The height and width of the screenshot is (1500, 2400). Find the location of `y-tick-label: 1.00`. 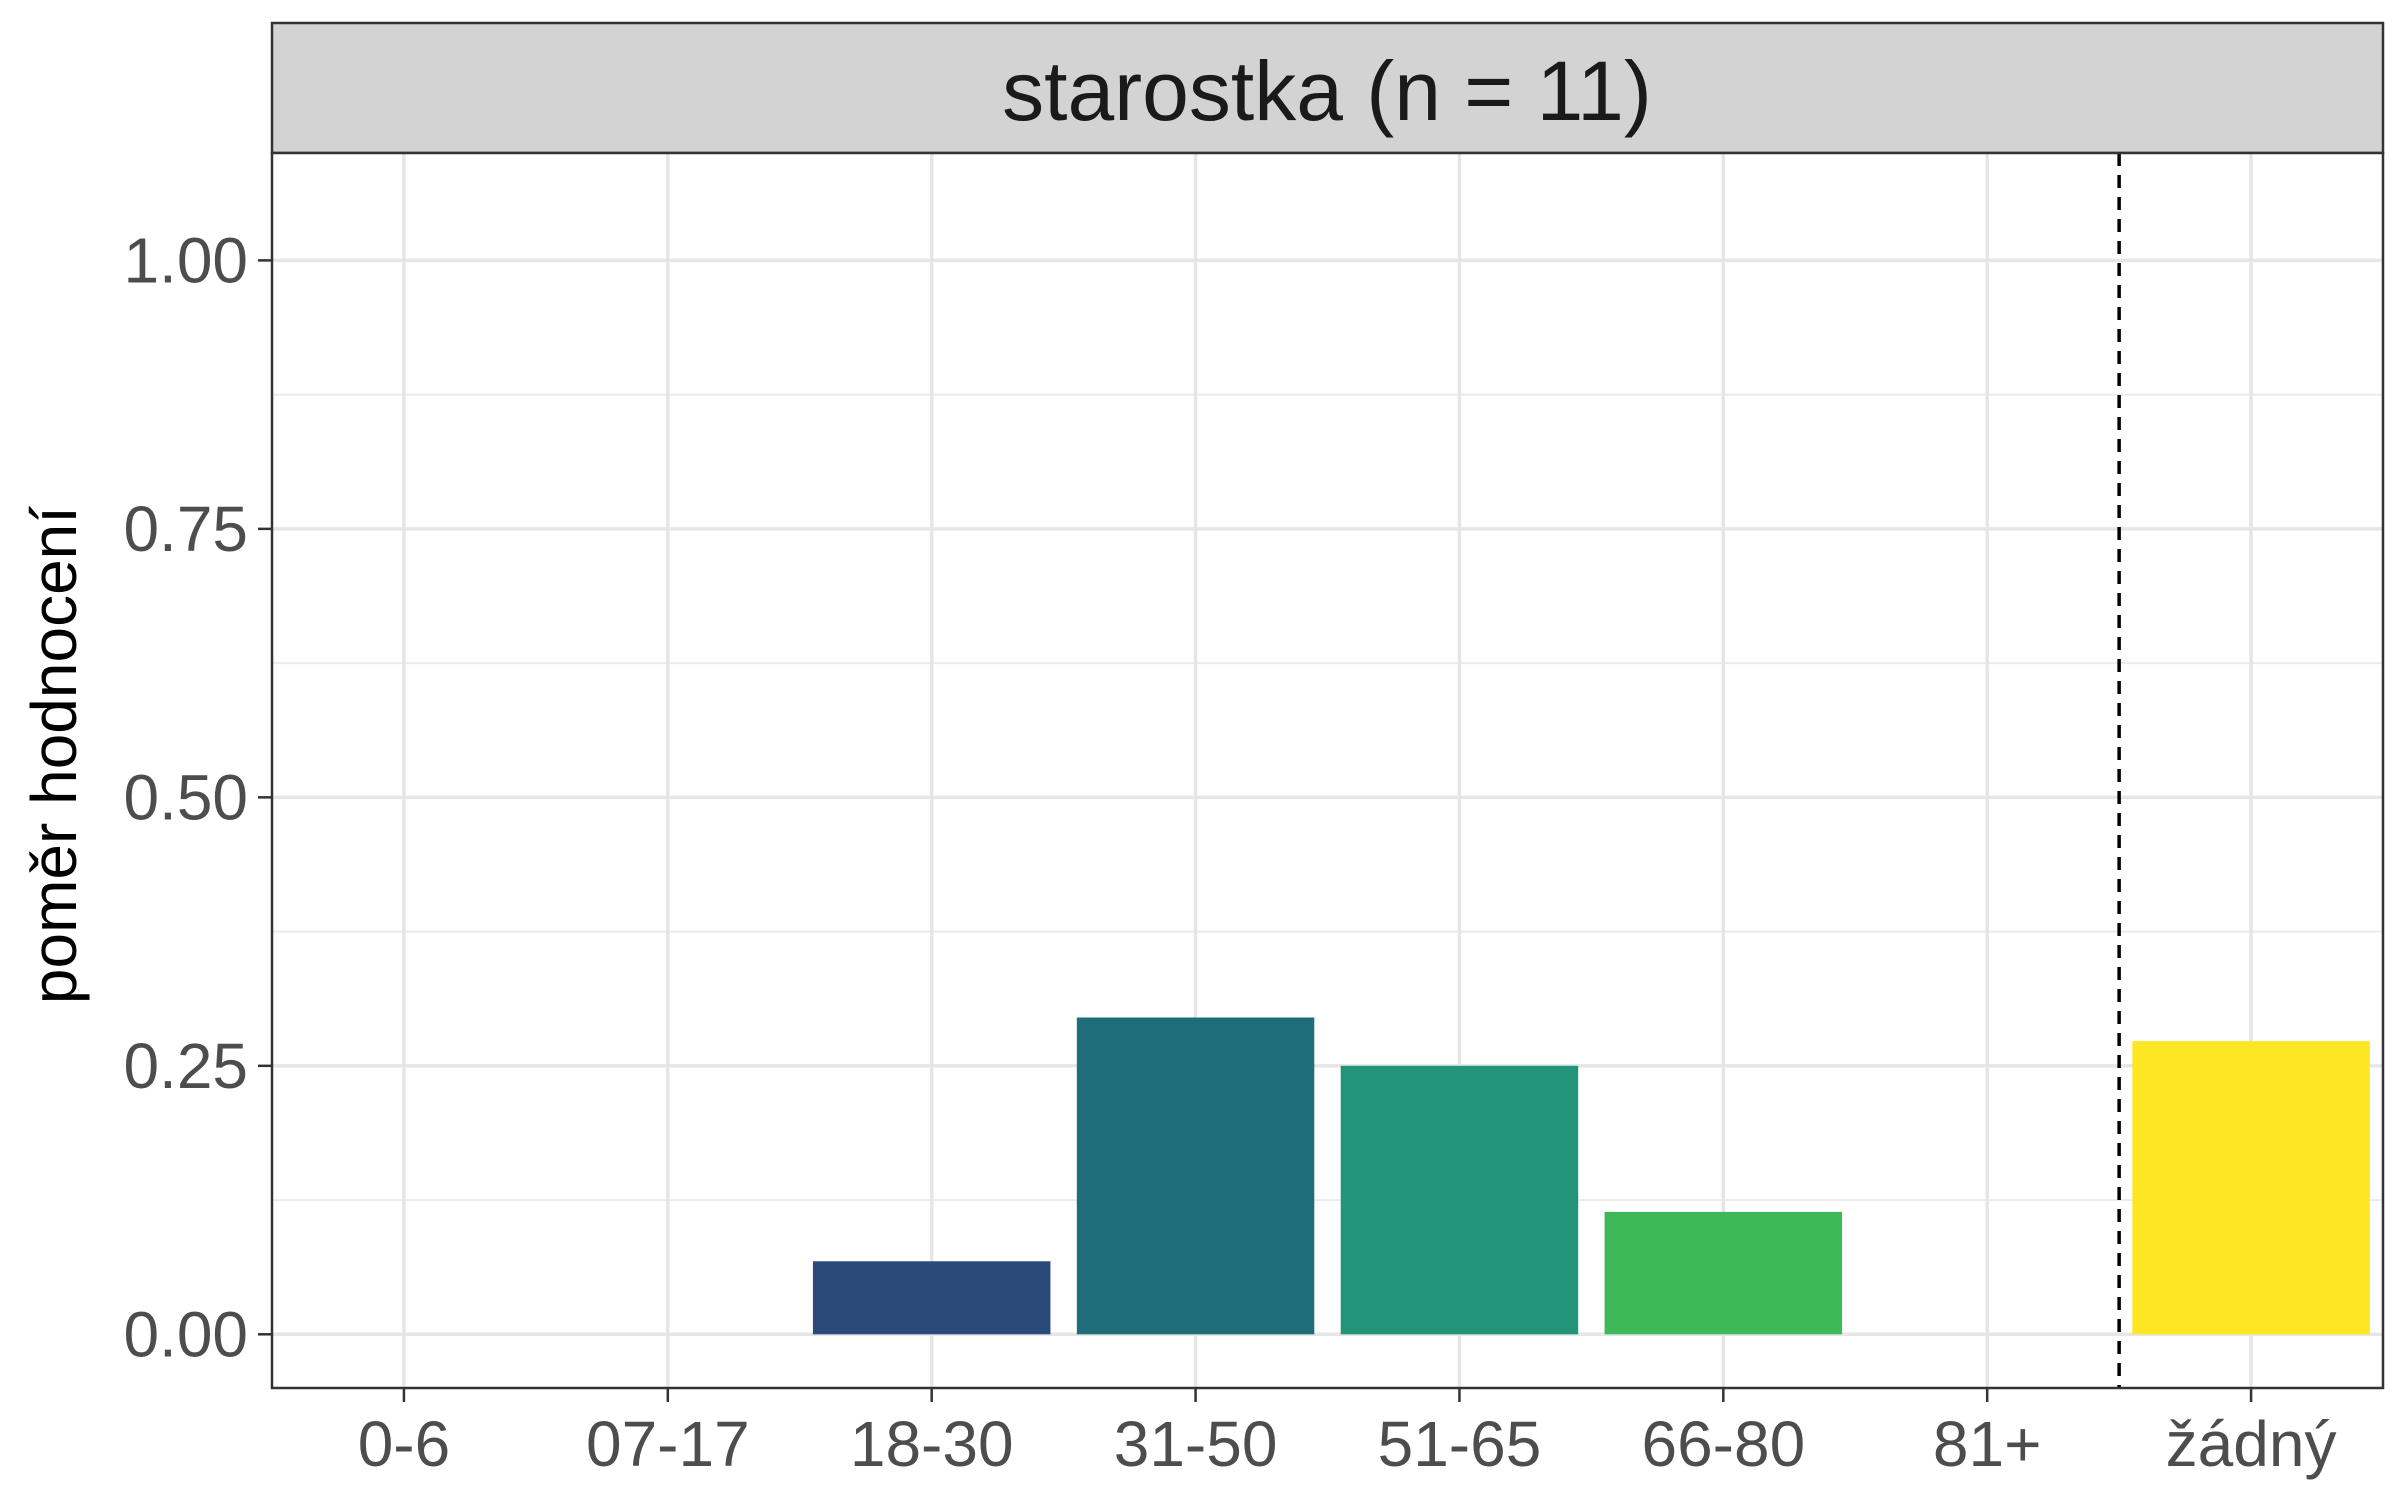

y-tick-label: 1.00 is located at coordinates (185, 260).